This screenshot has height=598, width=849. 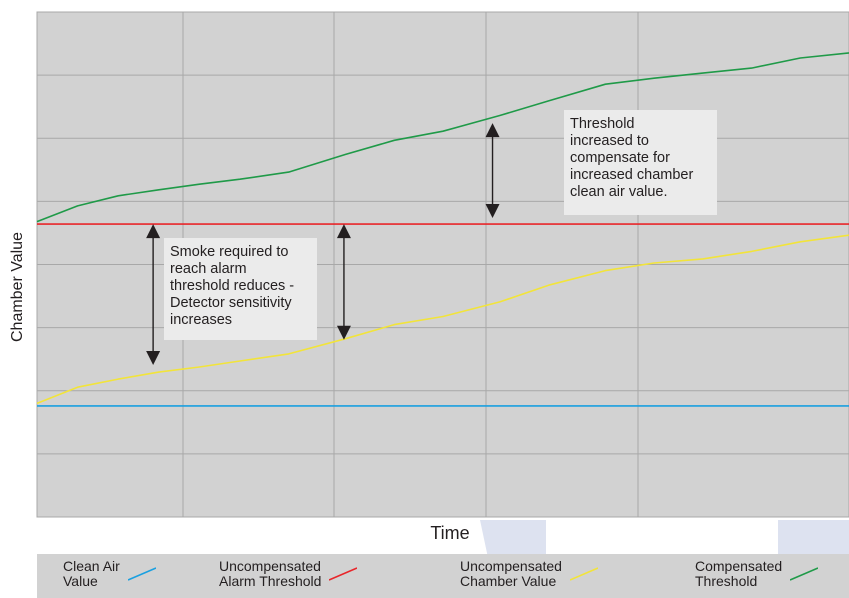 I want to click on legend-label: Compensated Threshold, so click(x=739, y=573).